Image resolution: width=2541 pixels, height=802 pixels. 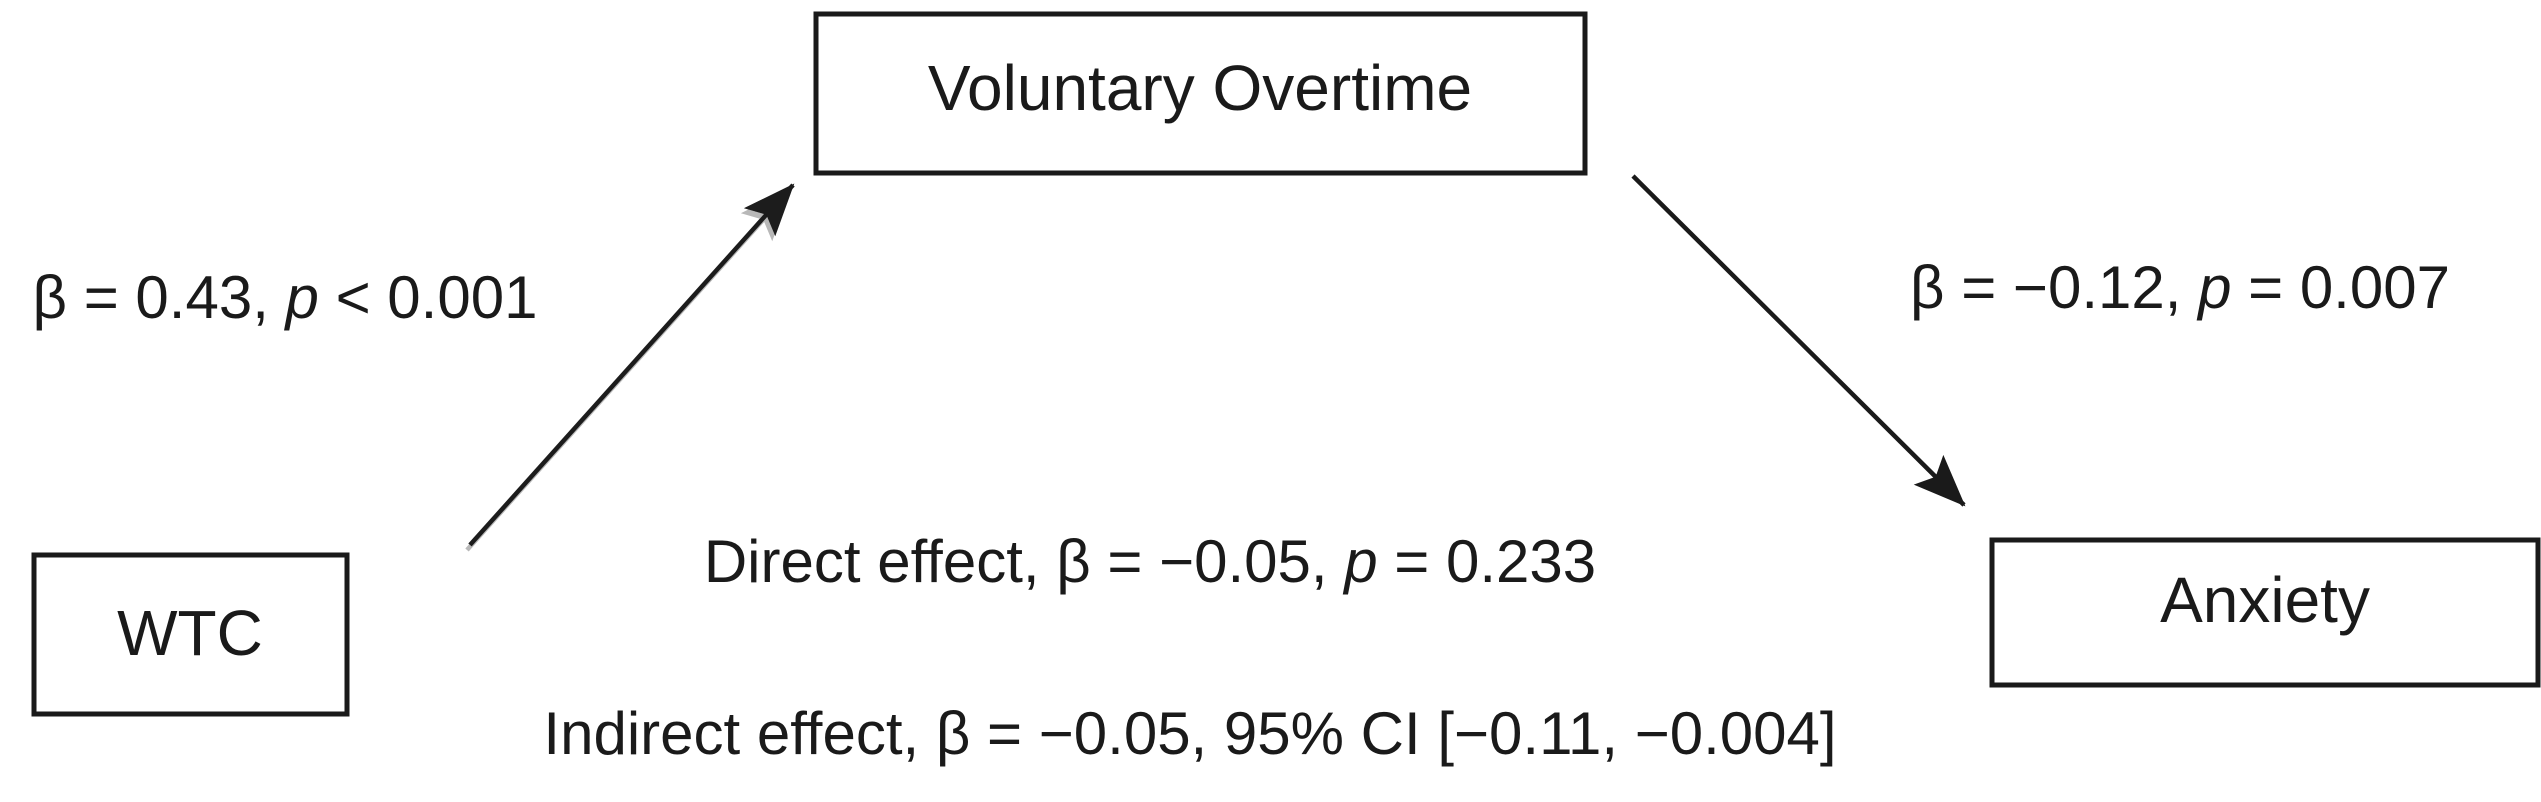 I want to click on direct-effect-label-p: p, so click(x=1359, y=561).